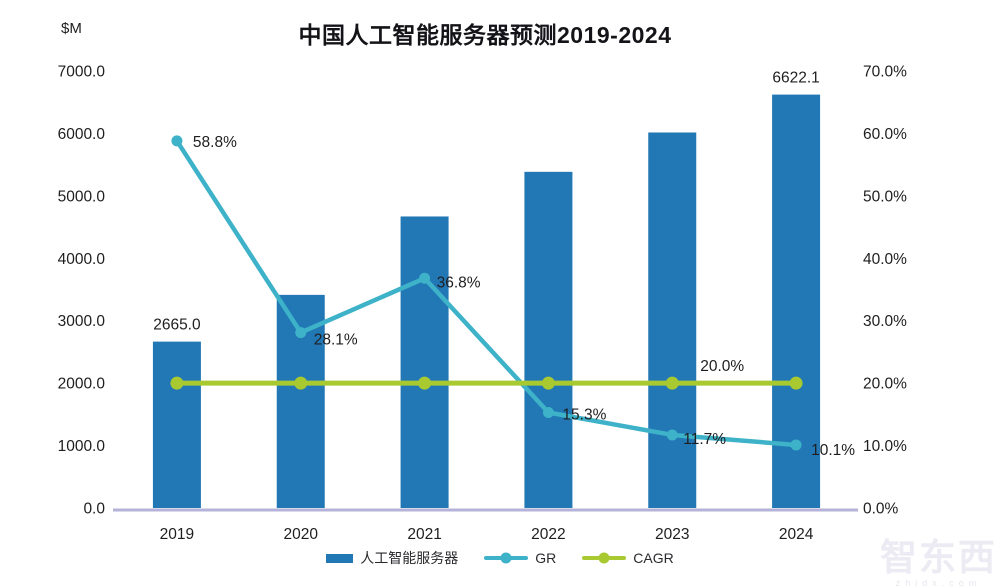  Describe the element at coordinates (584, 414) in the screenshot. I see `gr-value-label: 15.3%` at that location.